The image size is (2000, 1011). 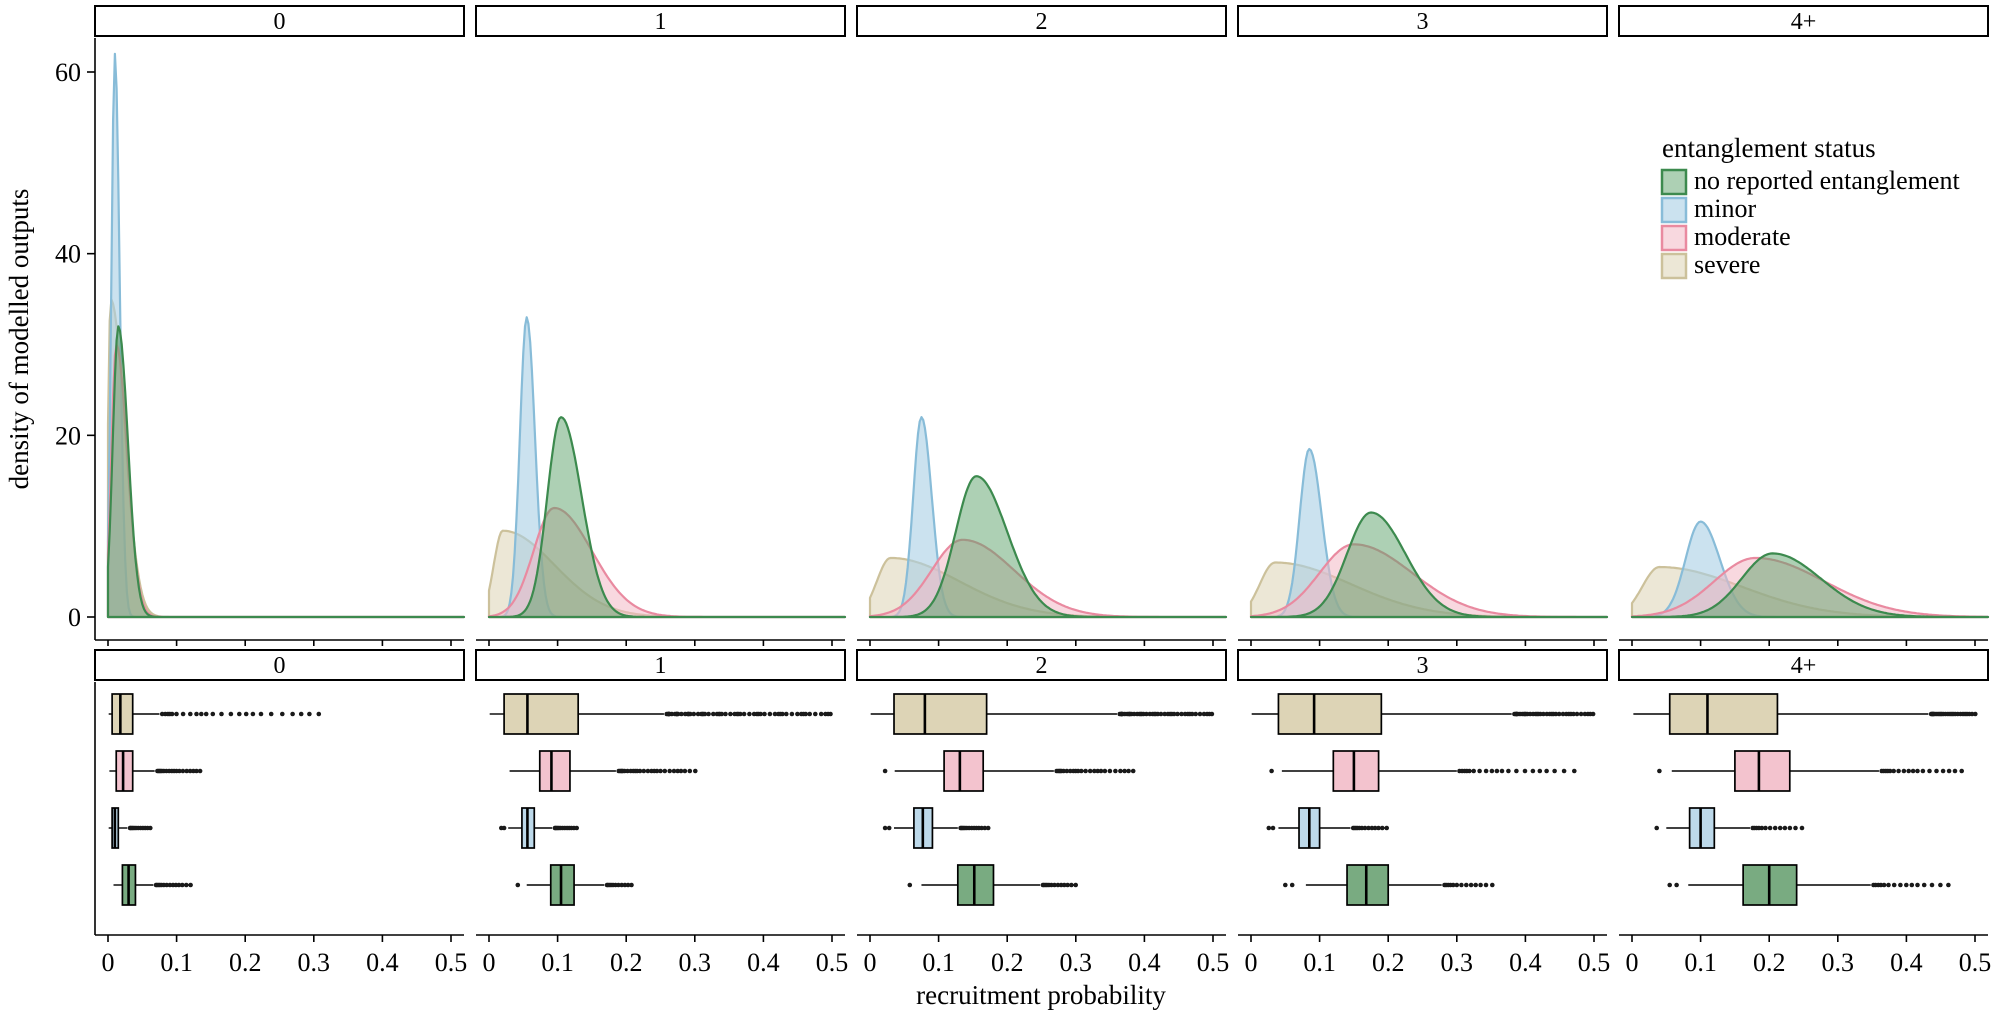 I want to click on legend-entry-label: moderate, so click(x=1742, y=236).